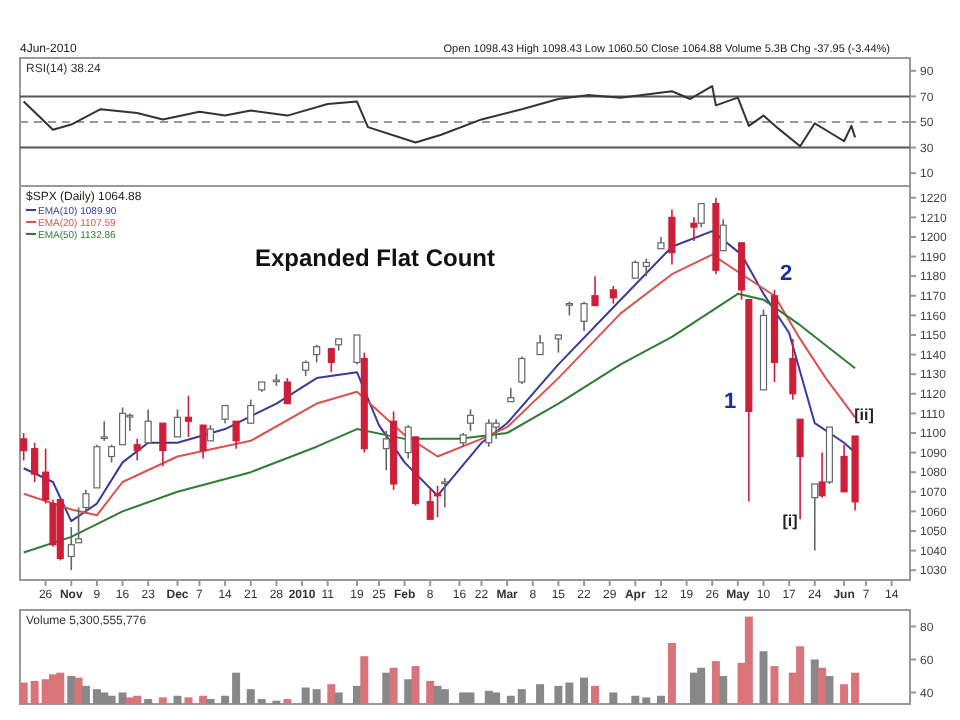 Image resolution: width=960 pixels, height=720 pixels. I want to click on annotation: 2, so click(786, 274).